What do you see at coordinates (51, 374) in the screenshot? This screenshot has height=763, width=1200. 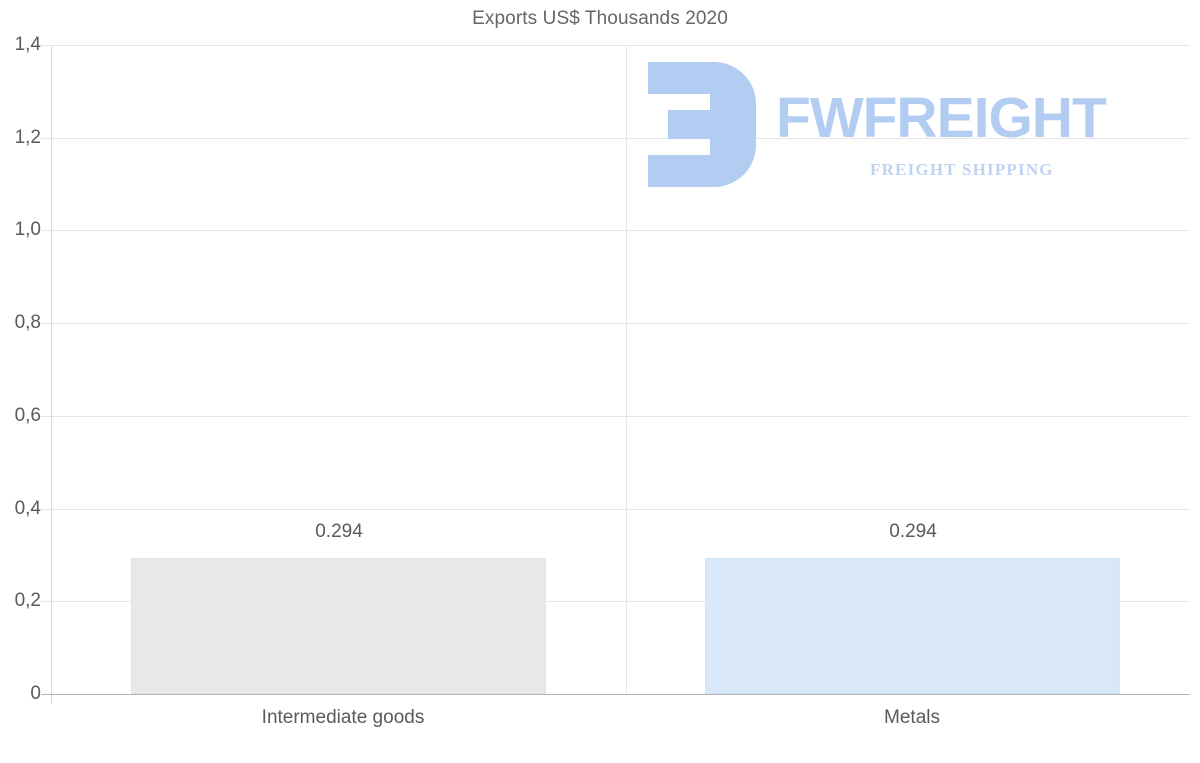 I see `y-axis-line` at bounding box center [51, 374].